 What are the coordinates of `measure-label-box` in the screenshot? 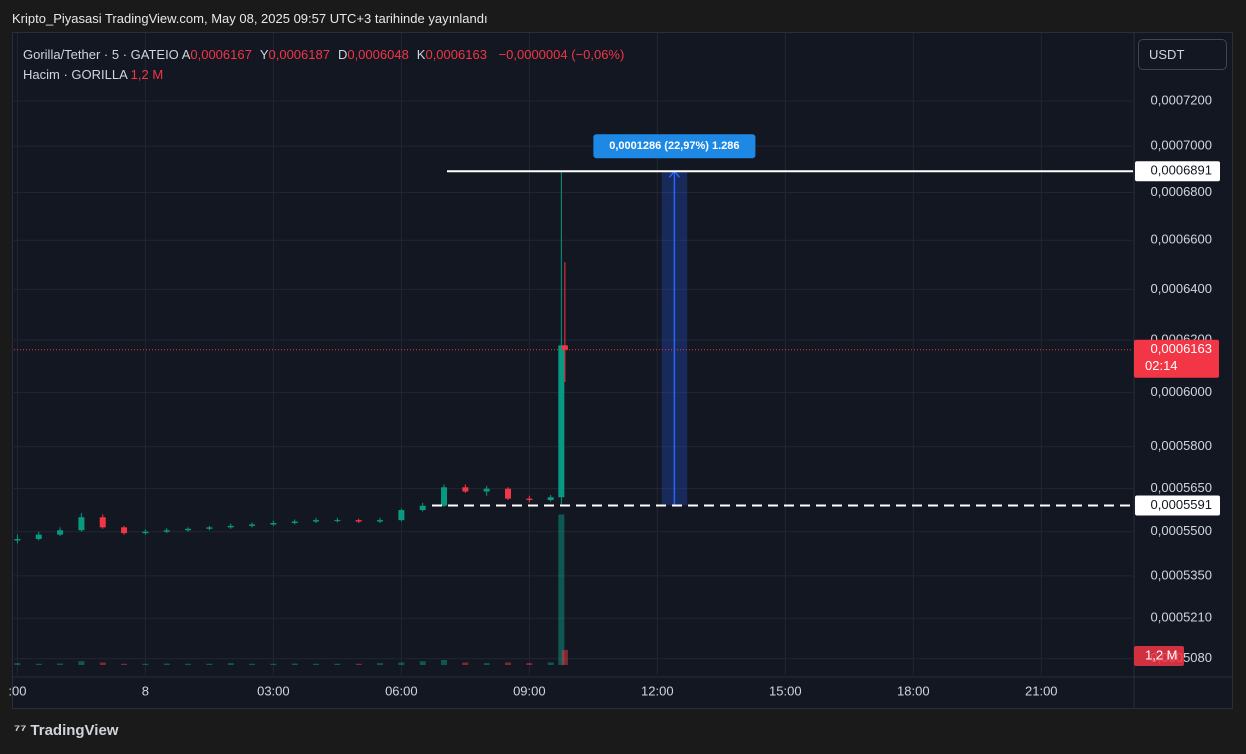 It's located at (674, 146).